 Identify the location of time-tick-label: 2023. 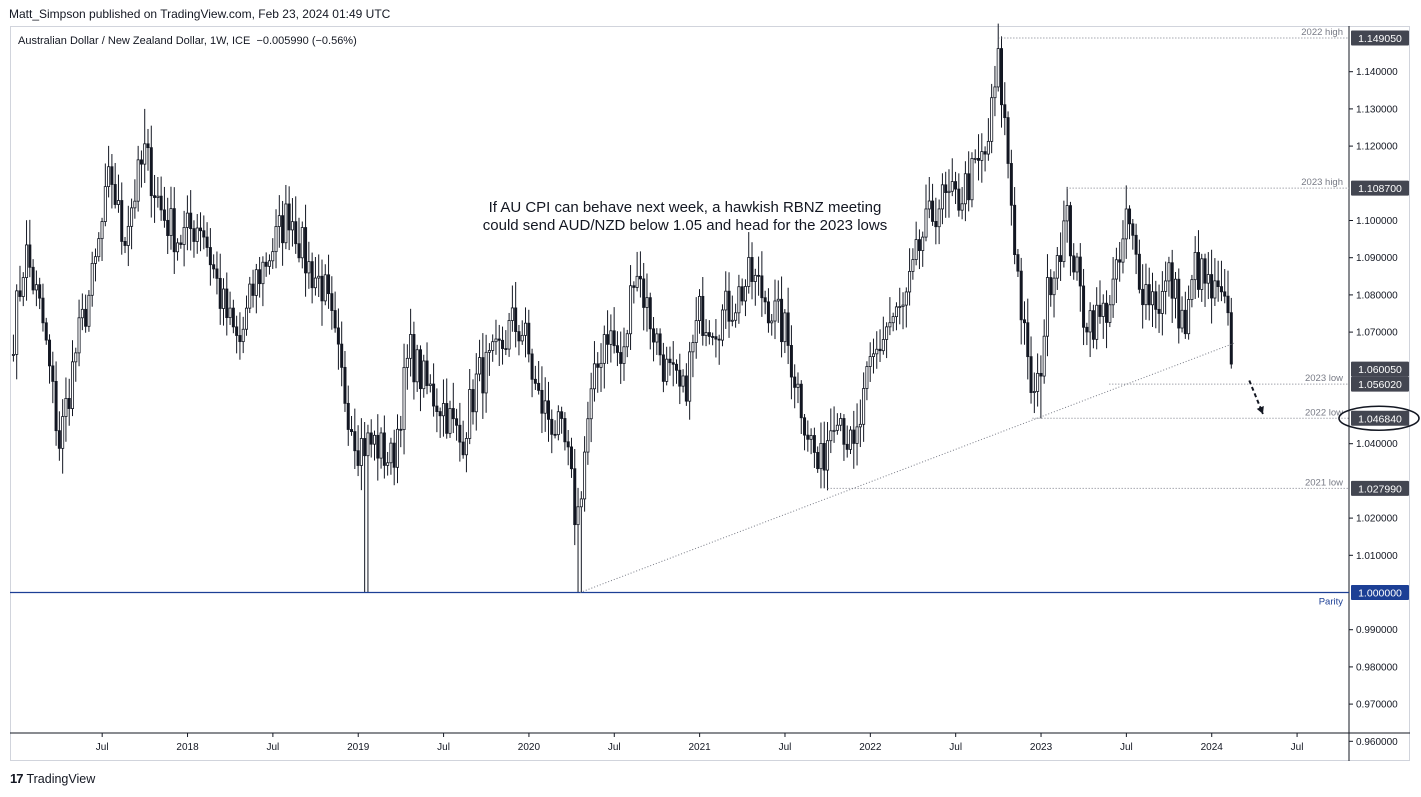
(1041, 747).